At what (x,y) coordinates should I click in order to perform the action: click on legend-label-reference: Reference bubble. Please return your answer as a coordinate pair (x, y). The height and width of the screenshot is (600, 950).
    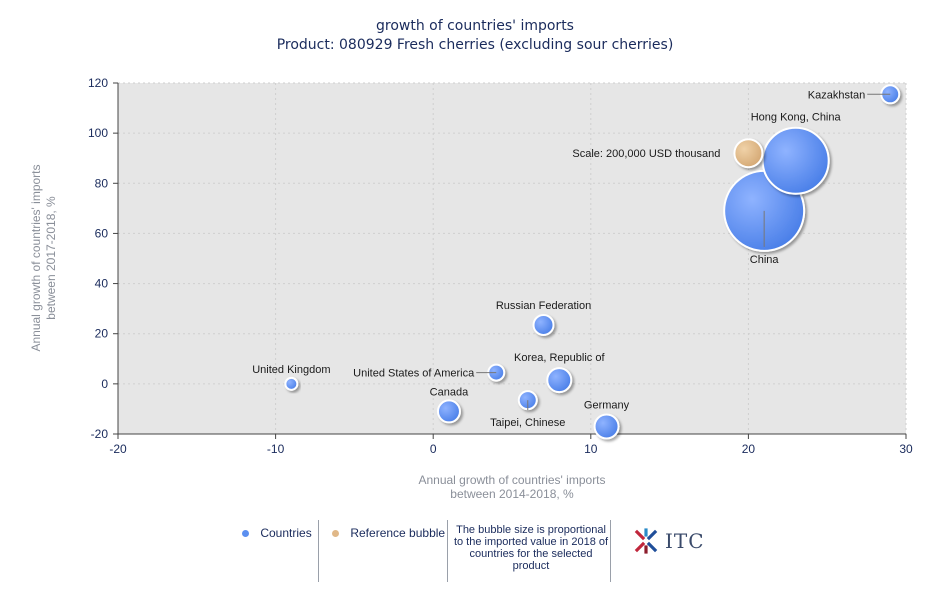
    Looking at the image, I should click on (398, 533).